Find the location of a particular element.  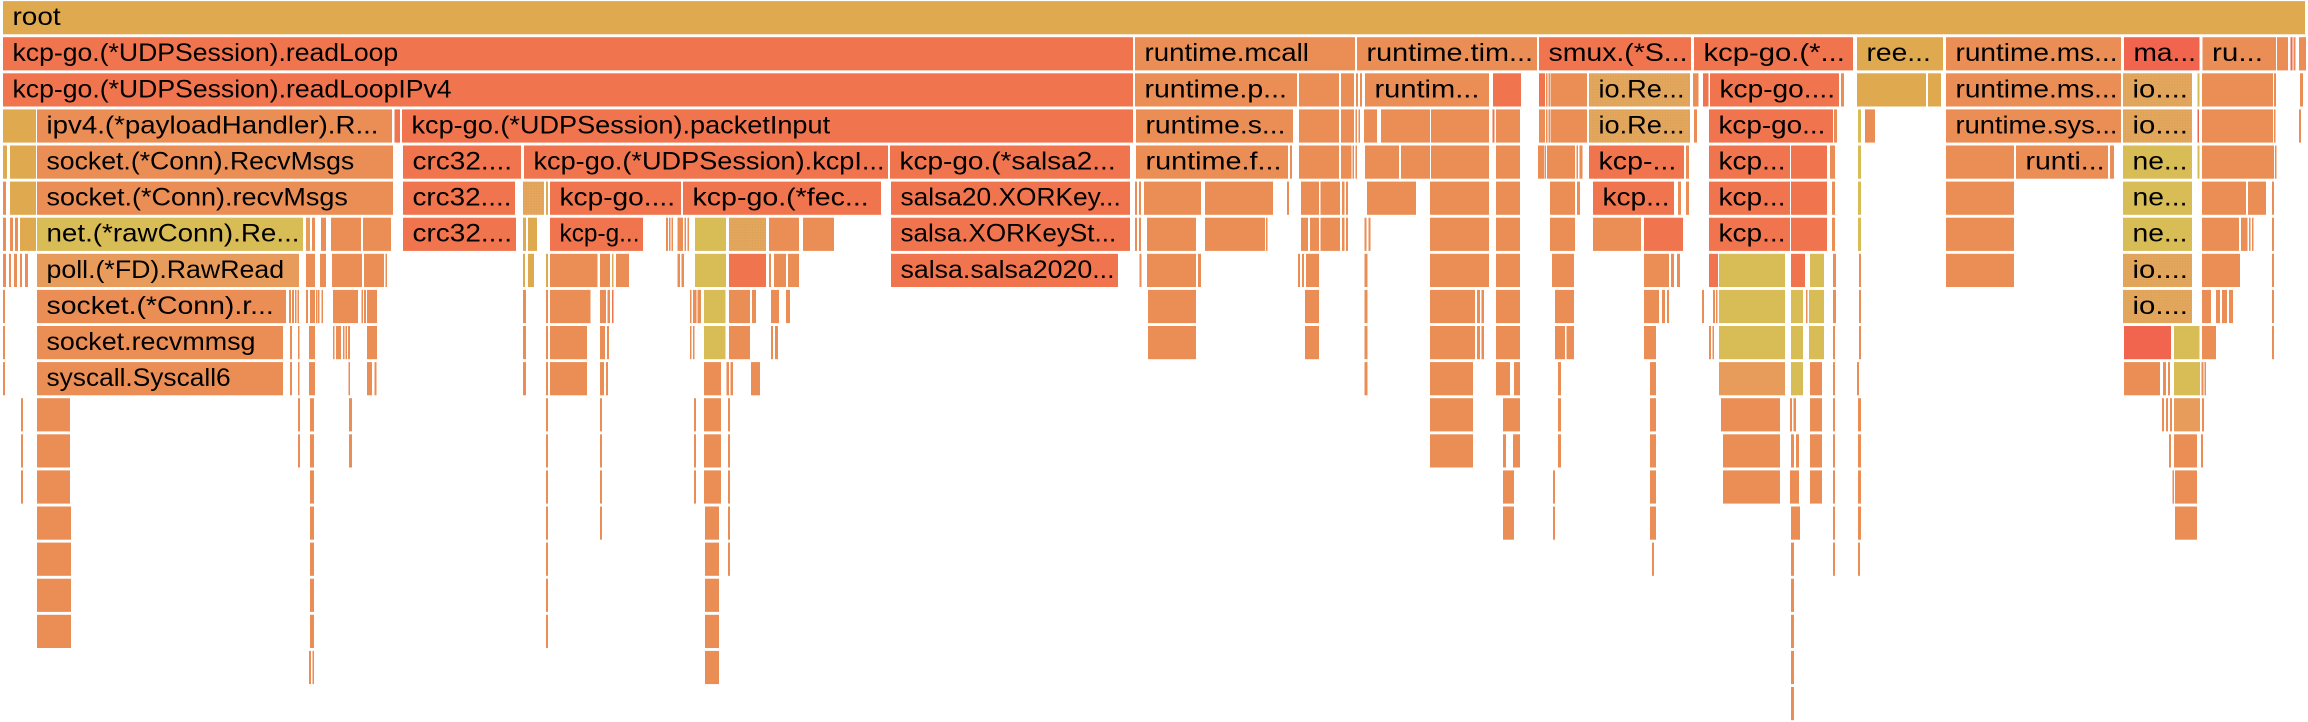

svg-text: socket.recvmmsg is located at coordinates (151, 342).